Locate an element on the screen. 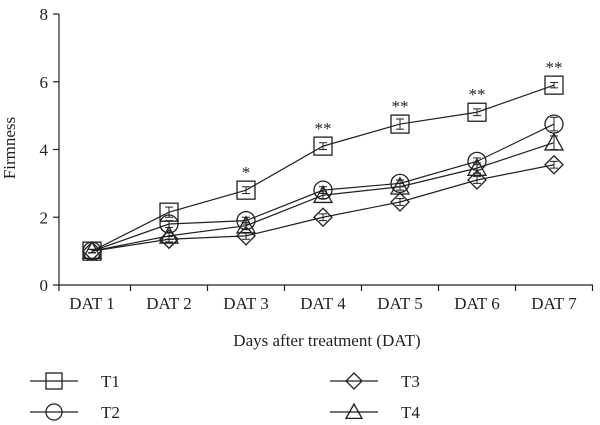 The image size is (600, 425). legend-marker-t4 is located at coordinates (354, 411).